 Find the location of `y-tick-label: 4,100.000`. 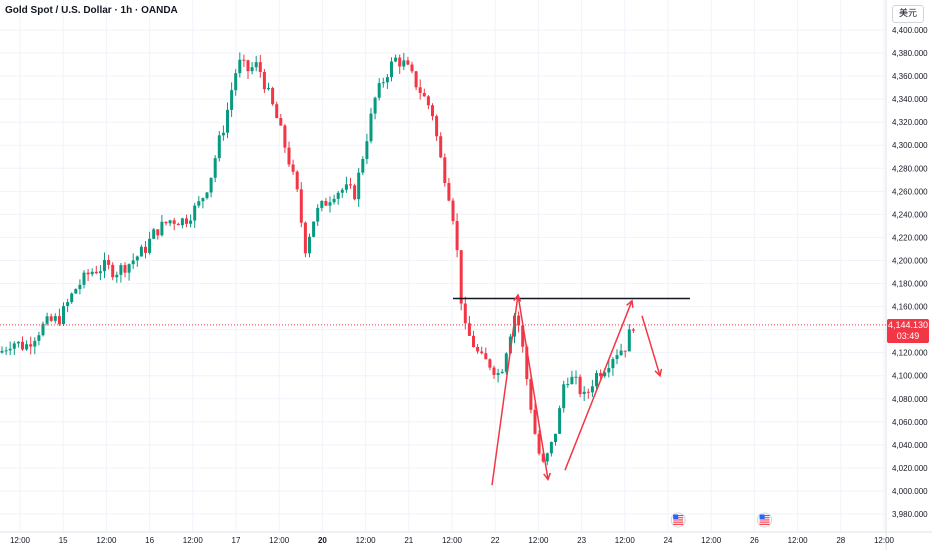

y-tick-label: 4,100.000 is located at coordinates (910, 376).